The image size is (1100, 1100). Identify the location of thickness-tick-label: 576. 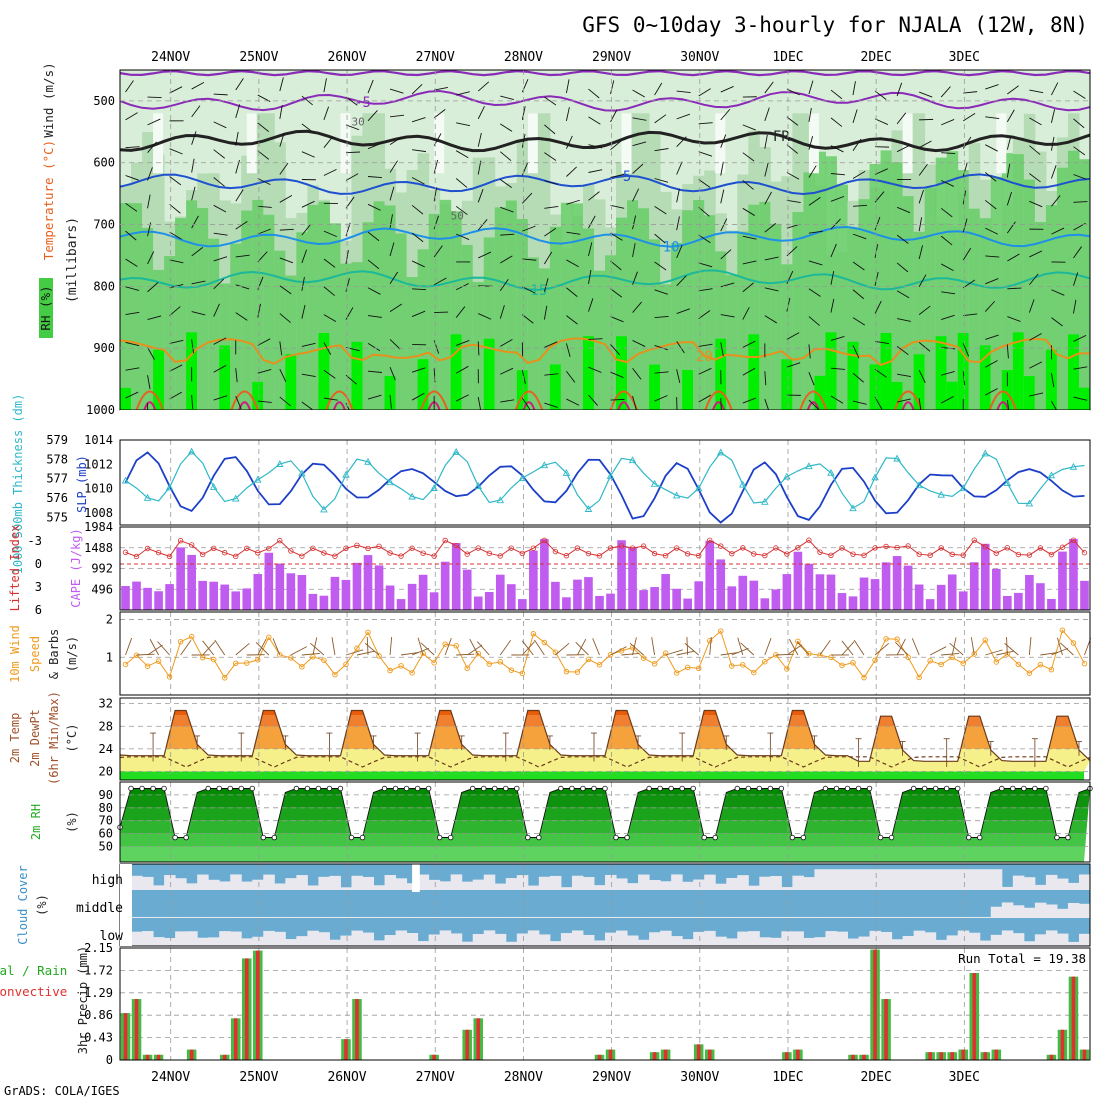
(57, 498).